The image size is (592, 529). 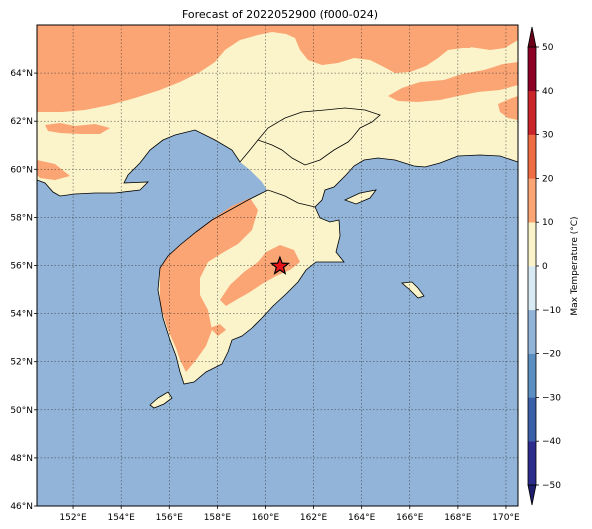 What do you see at coordinates (21, 122) in the screenshot?
I see `latitude-tick-label: 62°N` at bounding box center [21, 122].